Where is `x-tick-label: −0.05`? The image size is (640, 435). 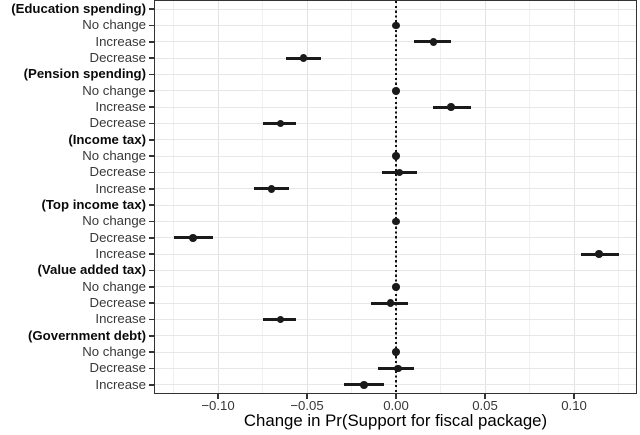
x-tick-label: −0.05 is located at coordinates (307, 405).